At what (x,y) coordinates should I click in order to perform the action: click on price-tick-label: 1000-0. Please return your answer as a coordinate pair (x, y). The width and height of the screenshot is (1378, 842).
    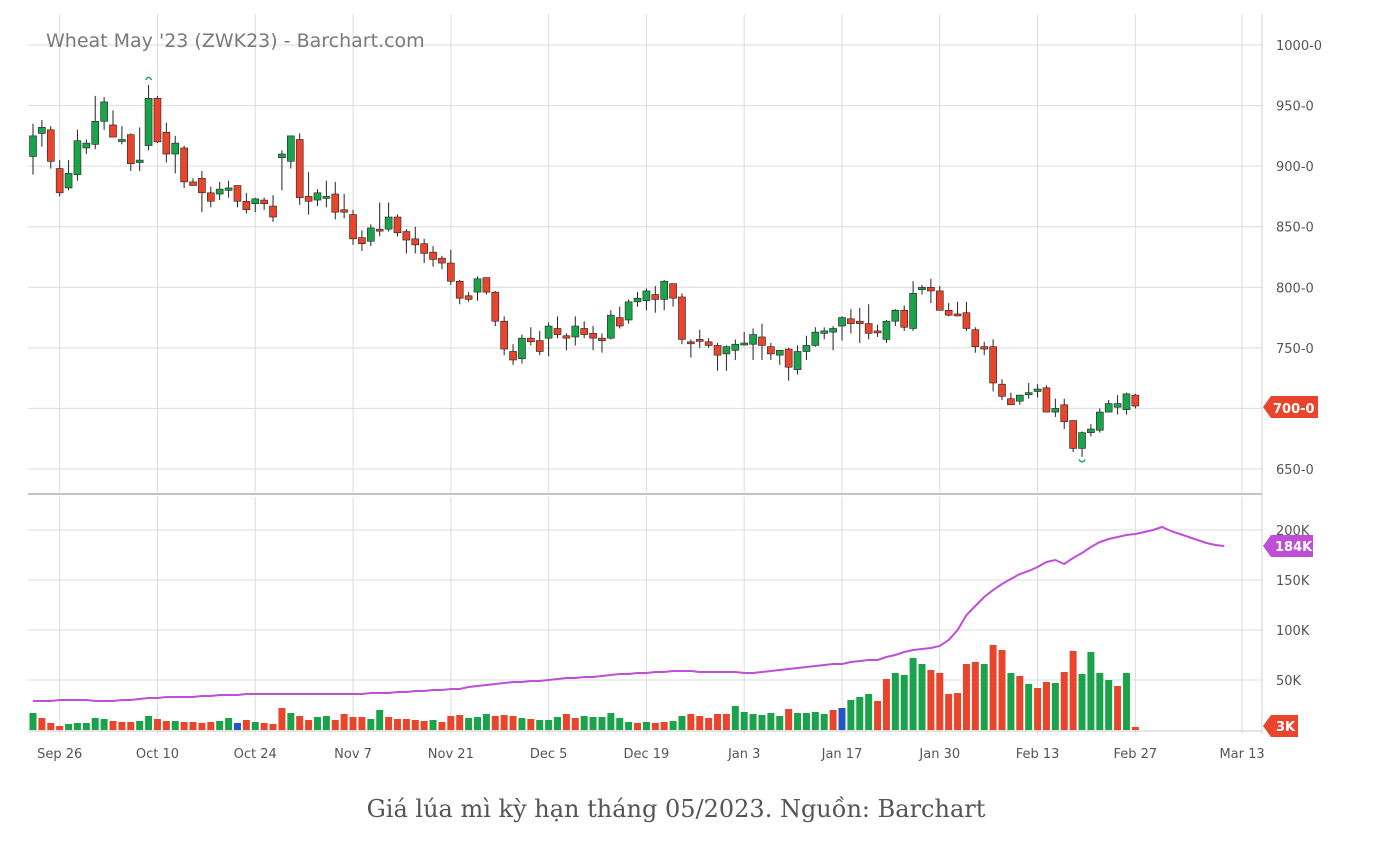
    Looking at the image, I should click on (1299, 46).